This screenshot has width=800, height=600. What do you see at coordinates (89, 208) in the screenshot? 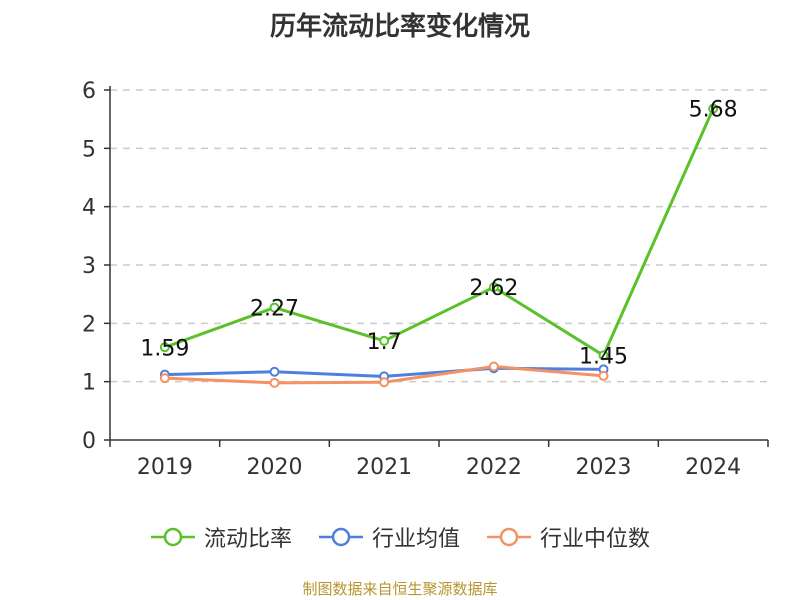
I see `y-tick-label: 4` at bounding box center [89, 208].